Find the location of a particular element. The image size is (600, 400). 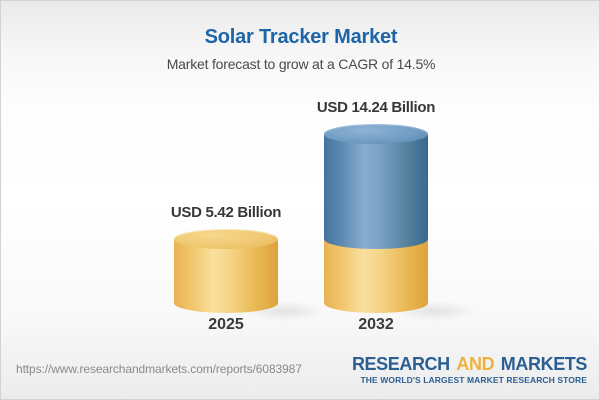

cylinder-2025-top-ellipse is located at coordinates (226, 239).